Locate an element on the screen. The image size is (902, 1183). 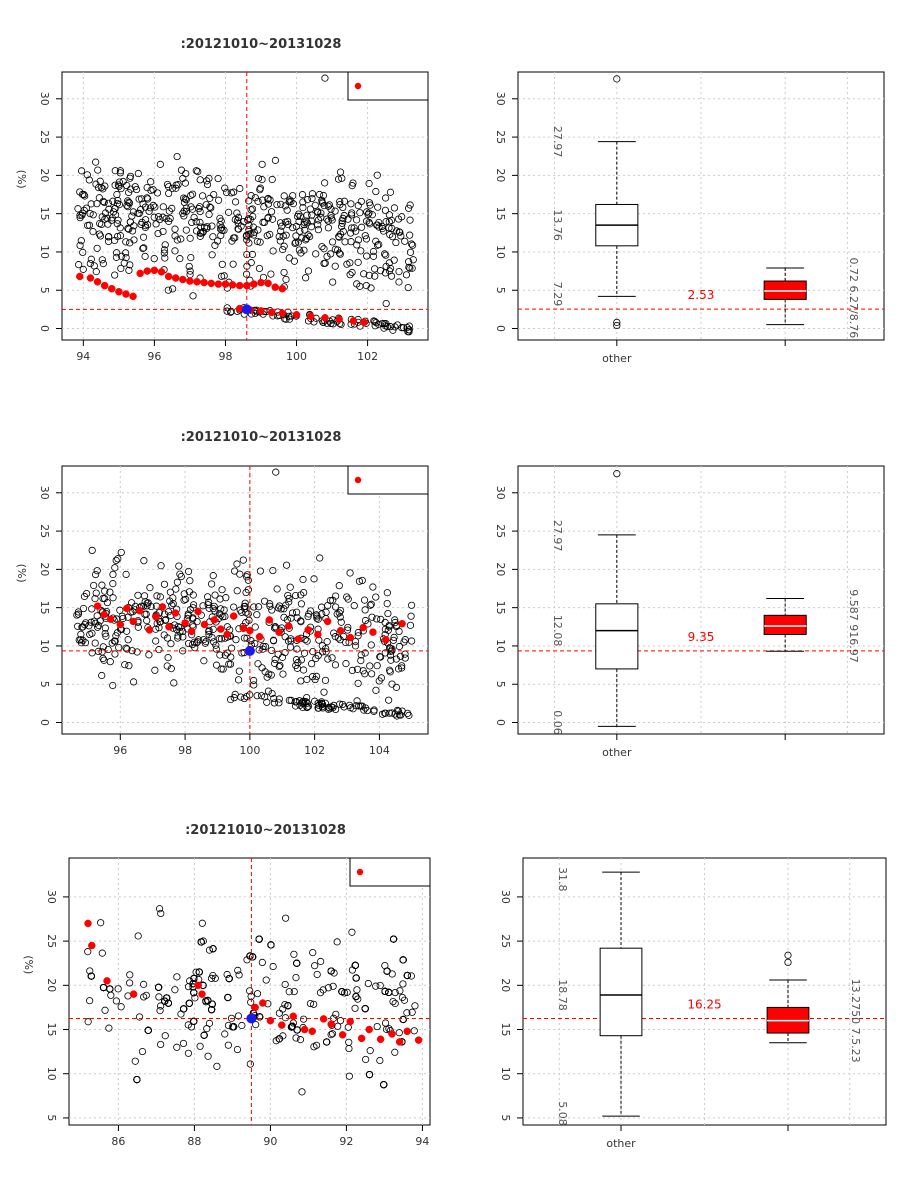
x-tick-label: 104 is located at coordinates (379, 750).